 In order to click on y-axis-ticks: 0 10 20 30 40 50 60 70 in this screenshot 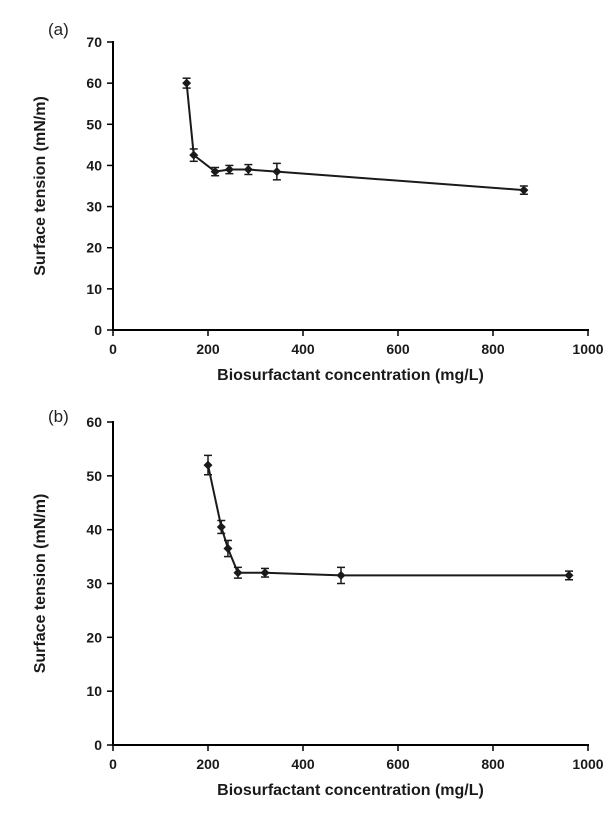, I will do `click(99, 186)`.